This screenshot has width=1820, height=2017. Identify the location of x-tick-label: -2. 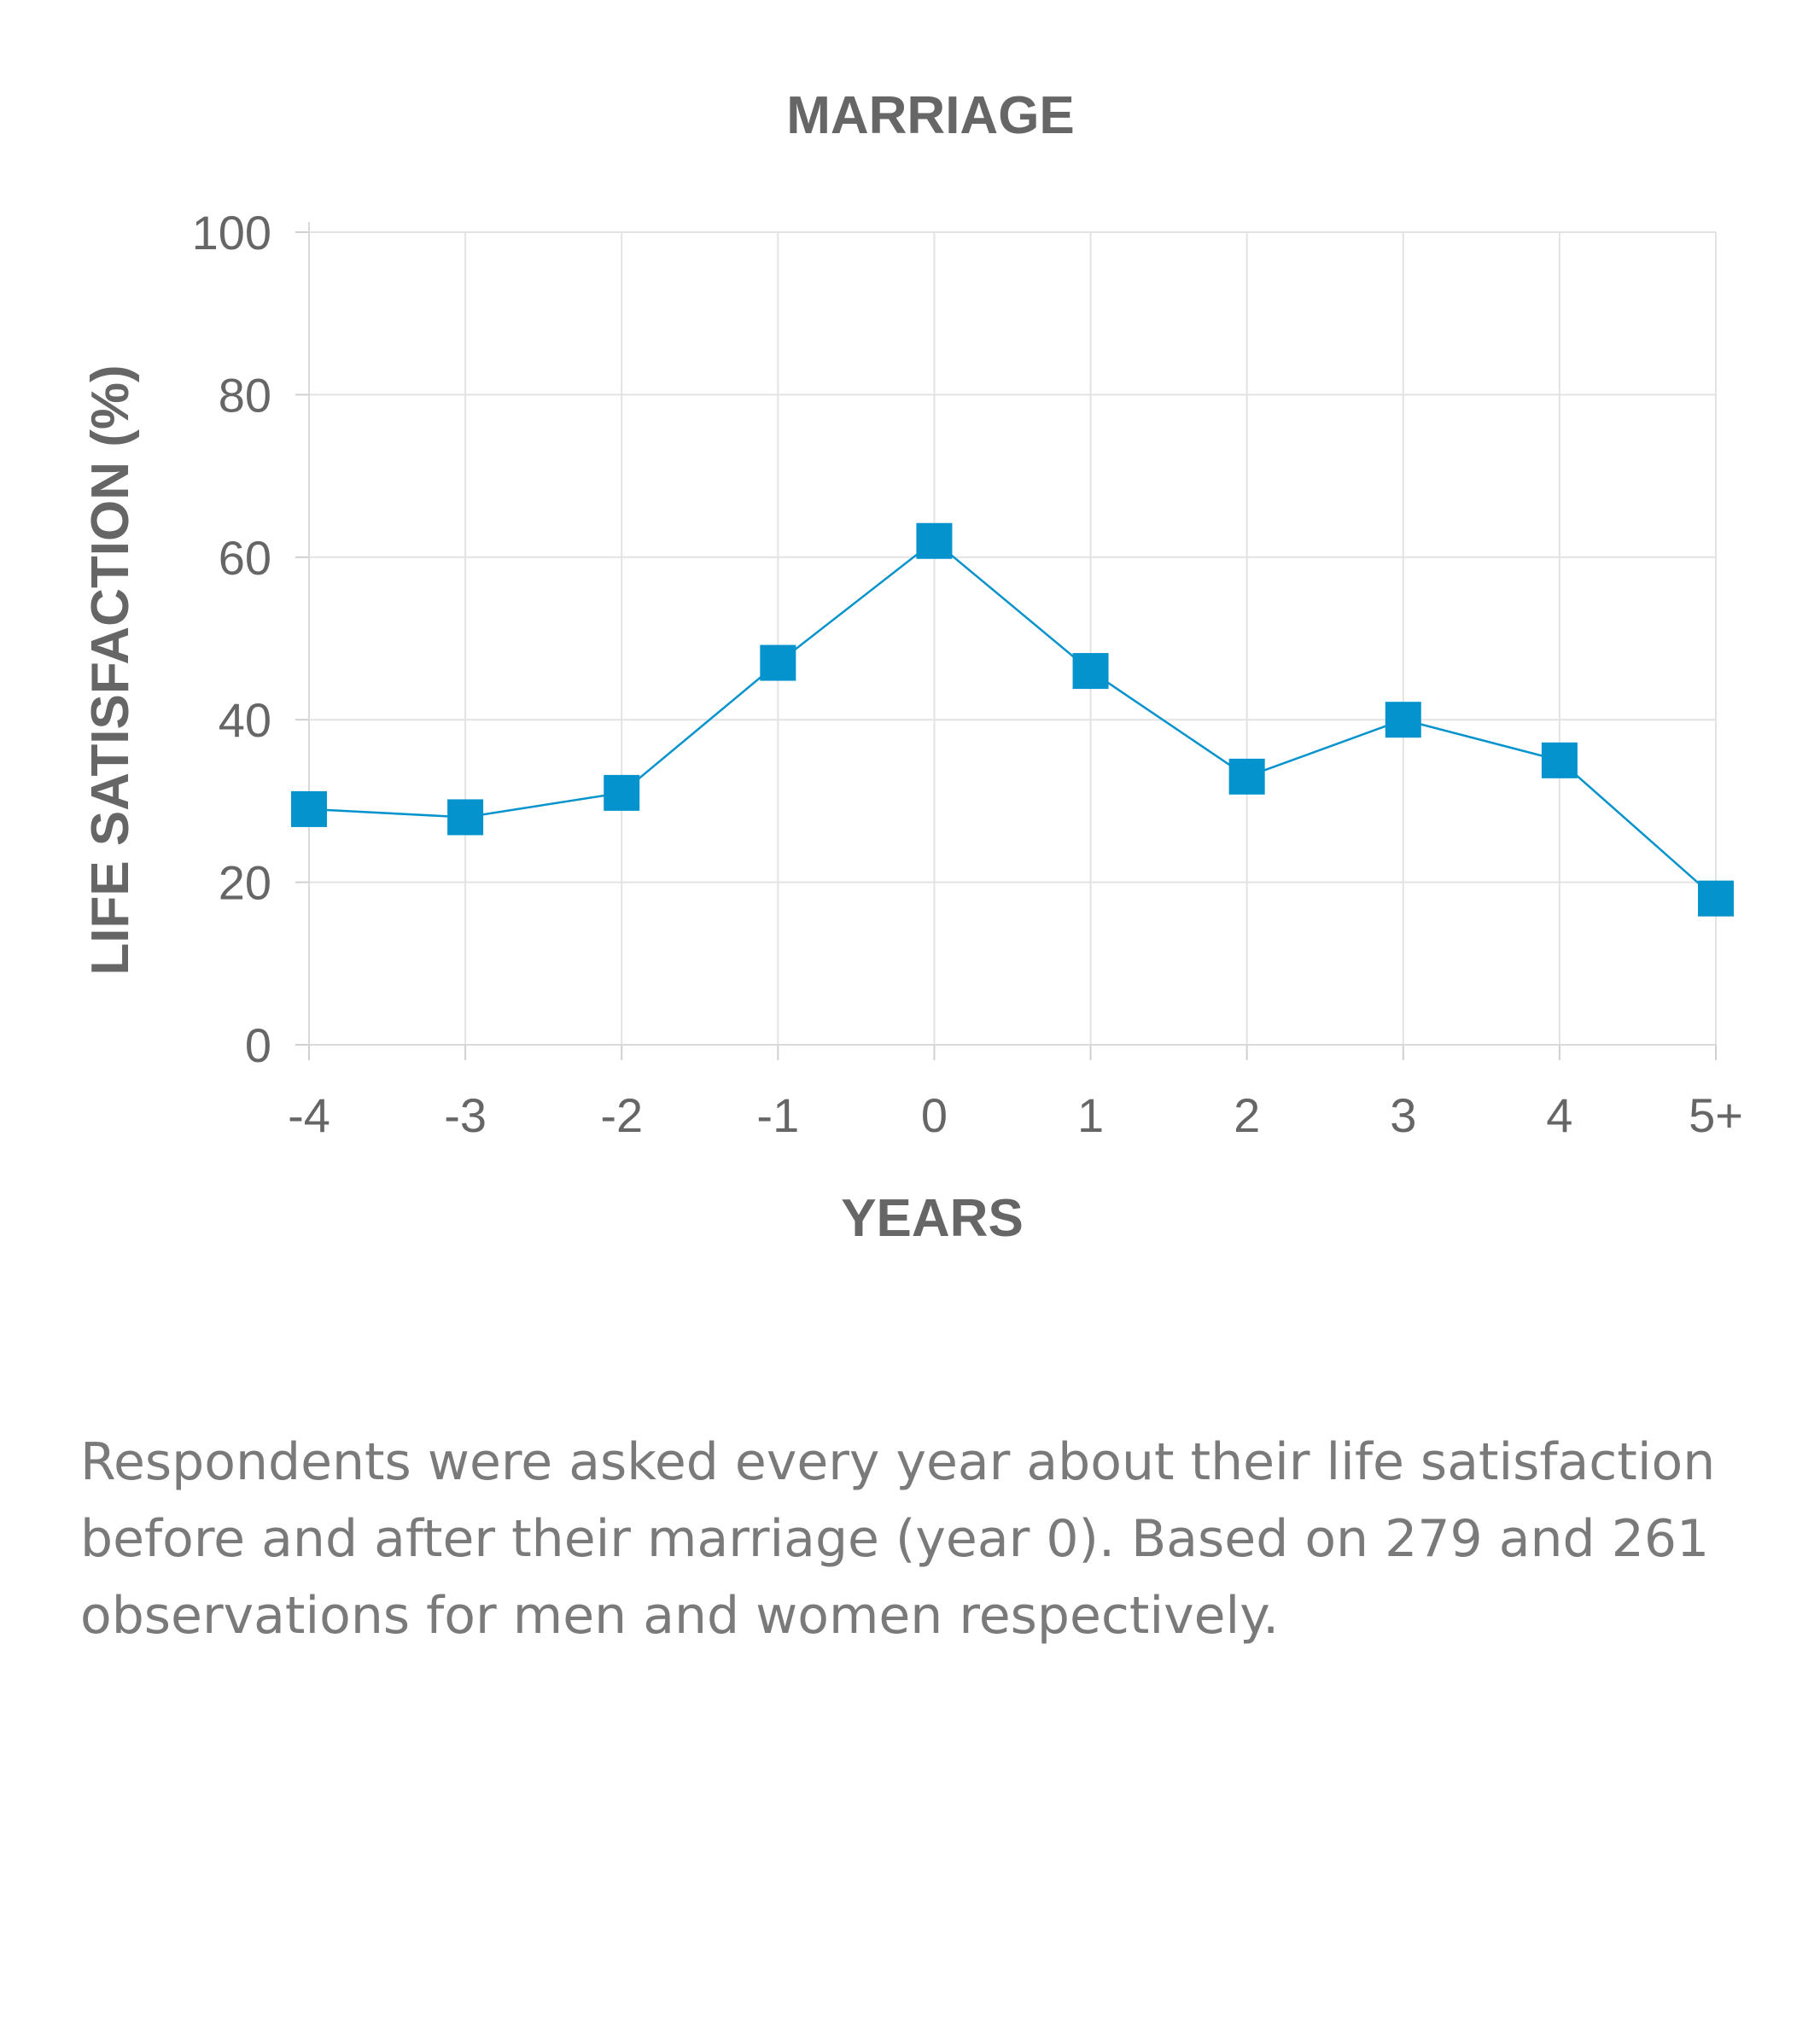
(621, 1115).